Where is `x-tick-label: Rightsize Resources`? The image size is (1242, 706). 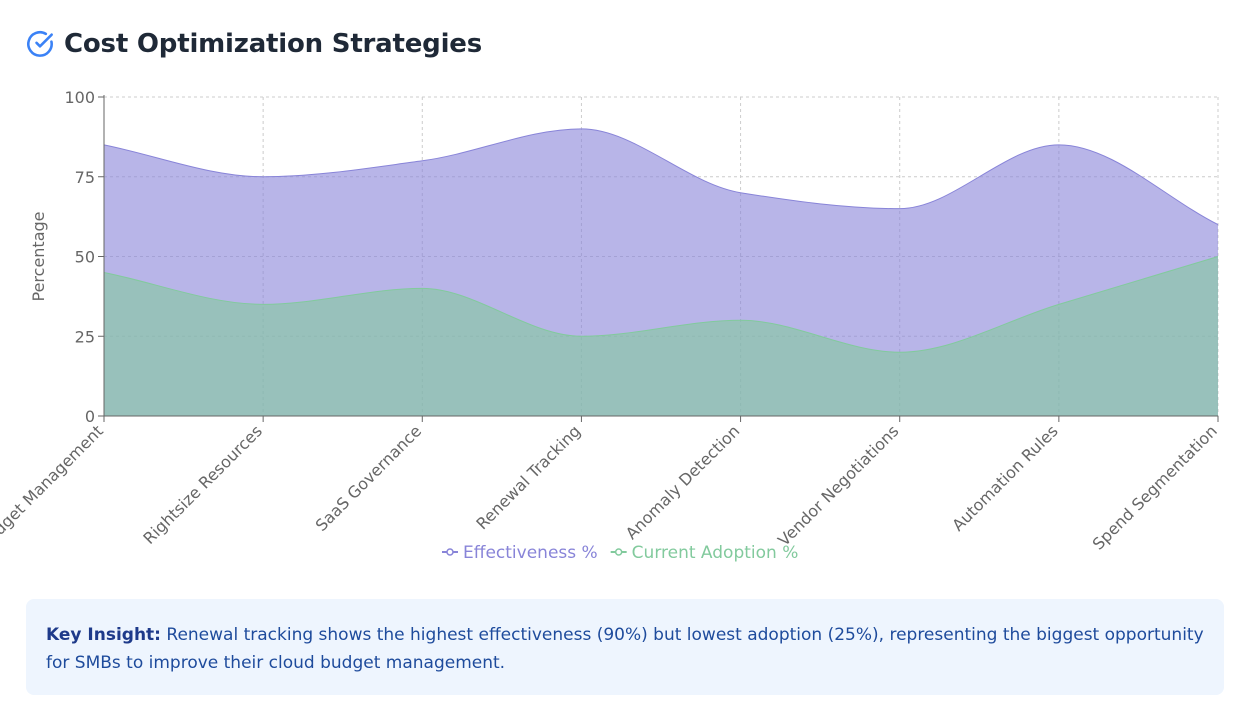 x-tick-label: Rightsize Resources is located at coordinates (202, 484).